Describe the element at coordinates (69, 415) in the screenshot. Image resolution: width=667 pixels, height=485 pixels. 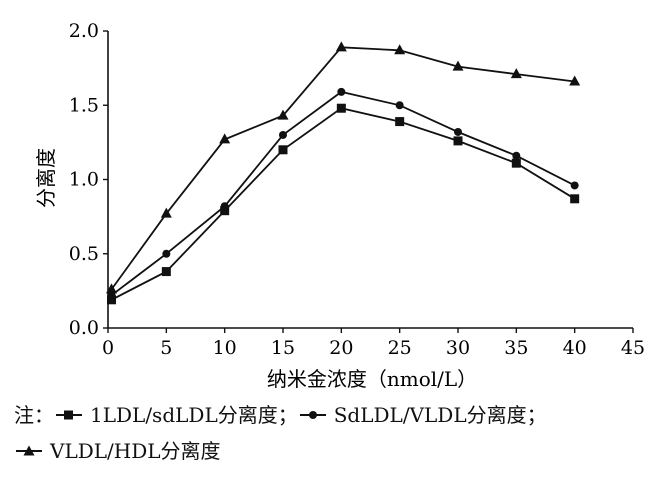
I see `legend-square-marker-icon` at that location.